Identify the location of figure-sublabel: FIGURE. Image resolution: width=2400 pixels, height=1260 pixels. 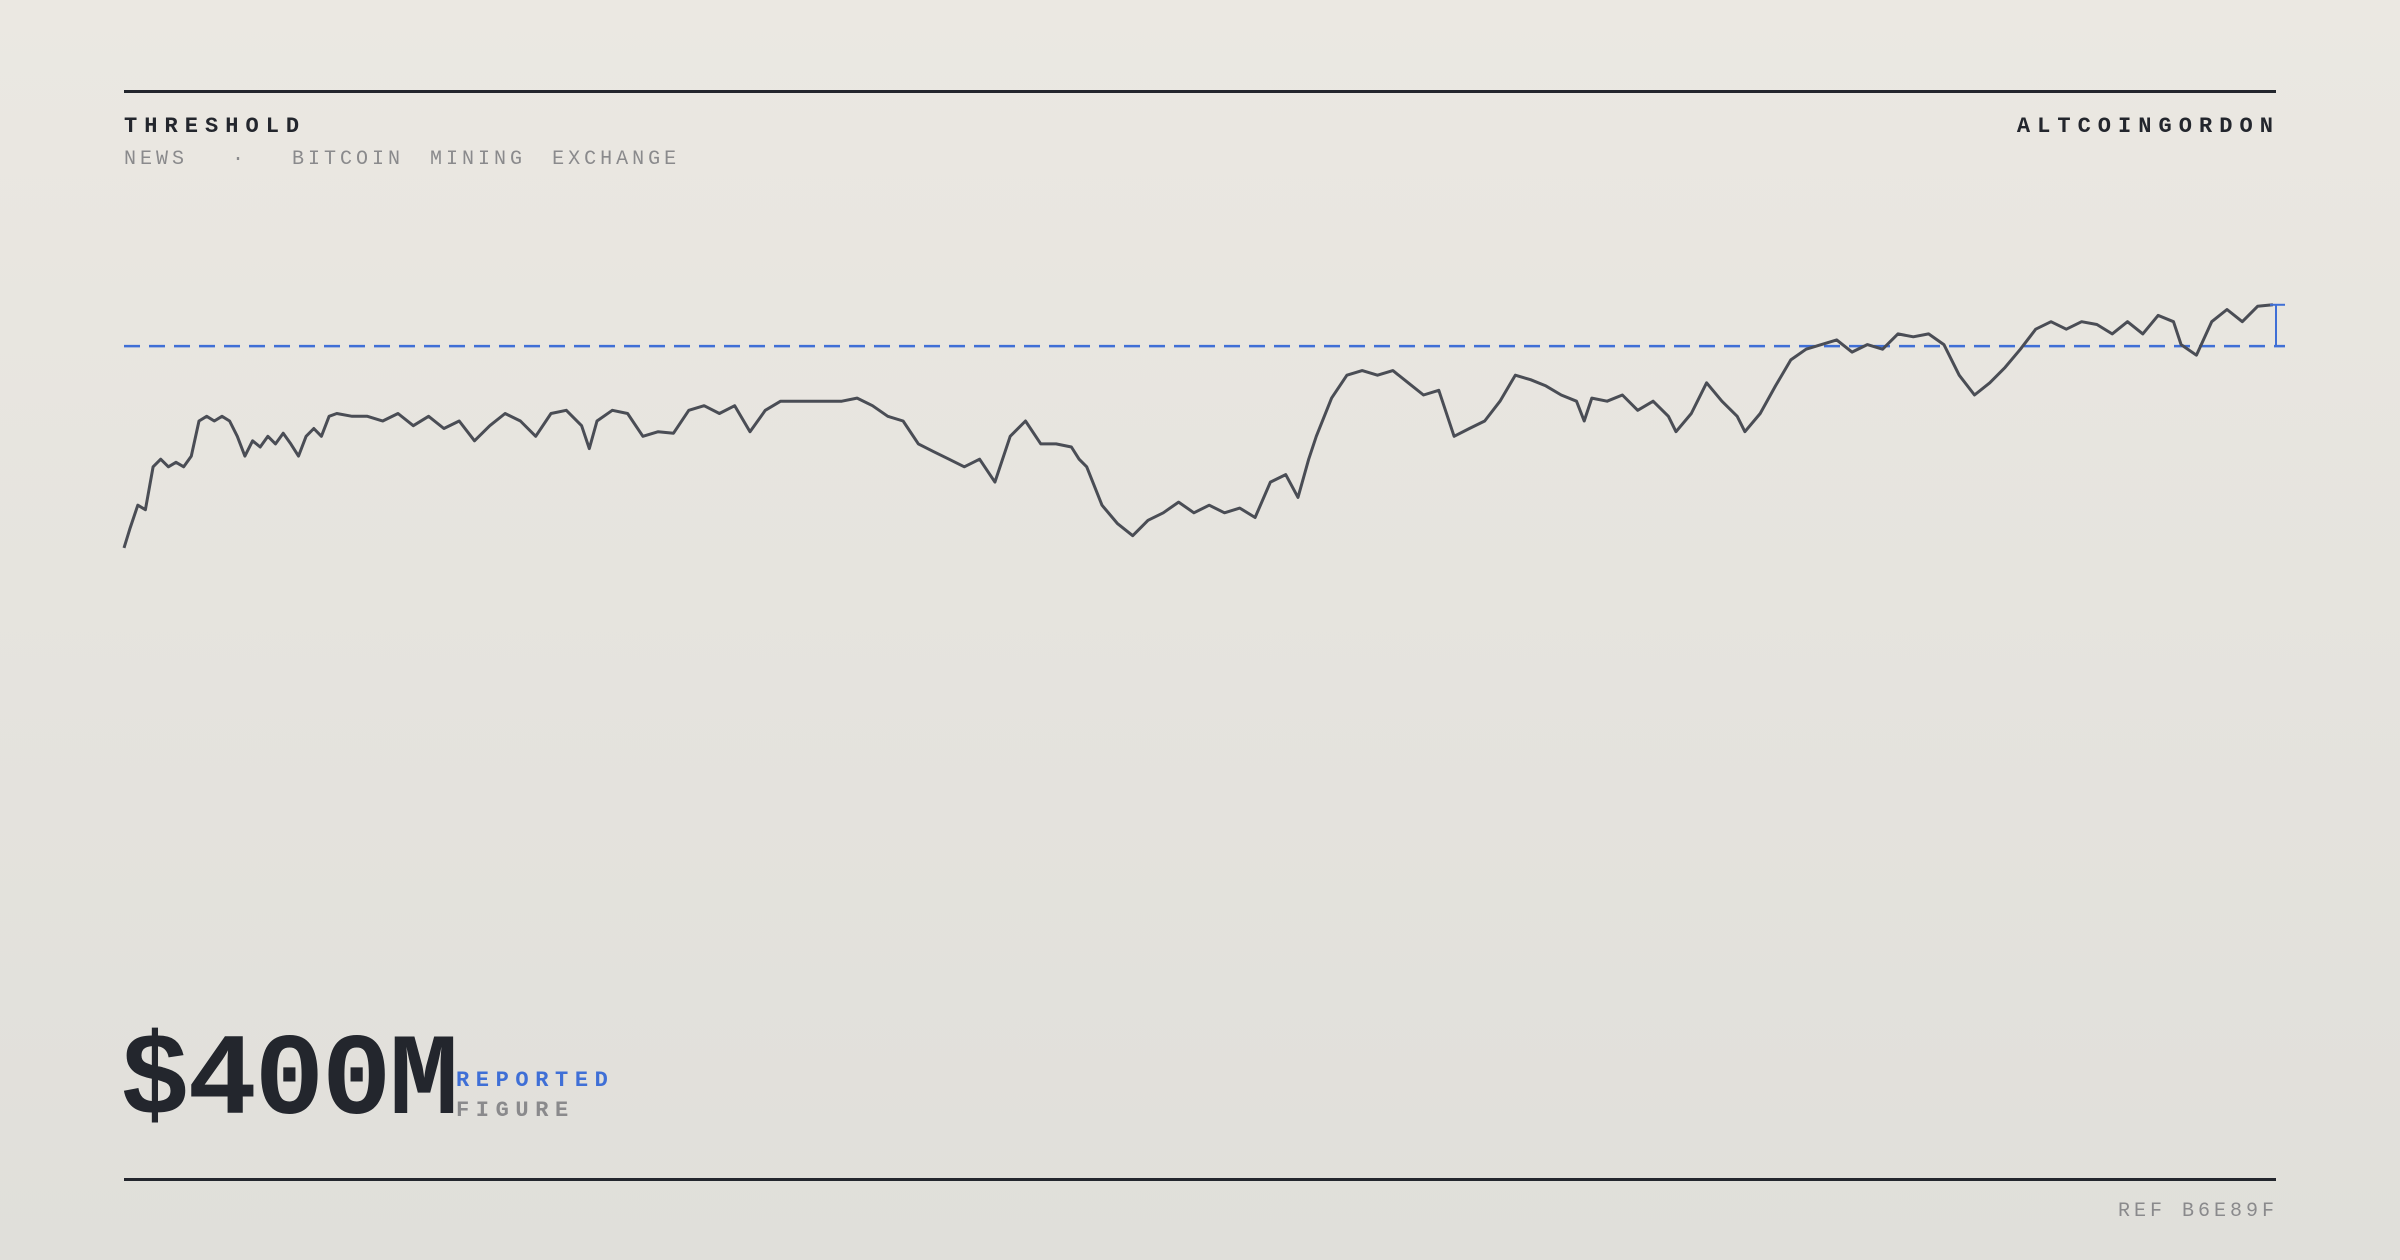
(515, 1110).